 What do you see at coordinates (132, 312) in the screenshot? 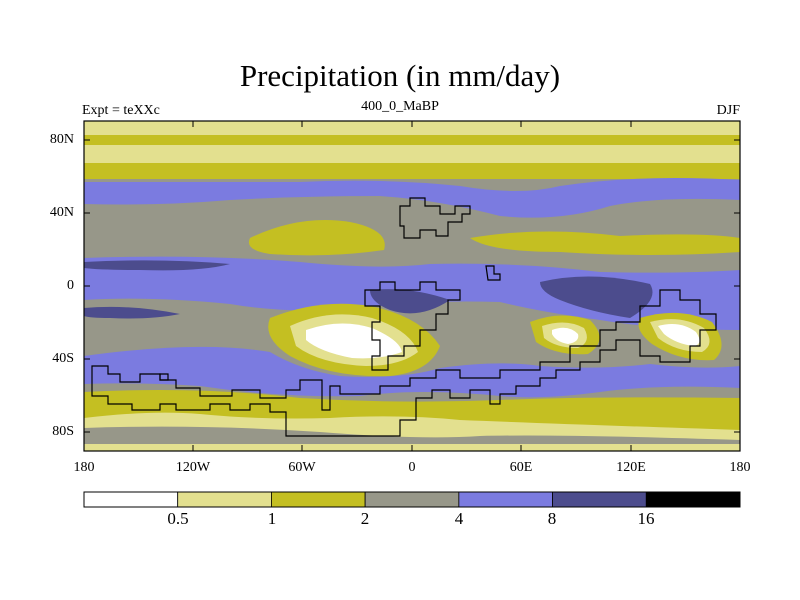
I see `itcz-navy-pacific` at bounding box center [132, 312].